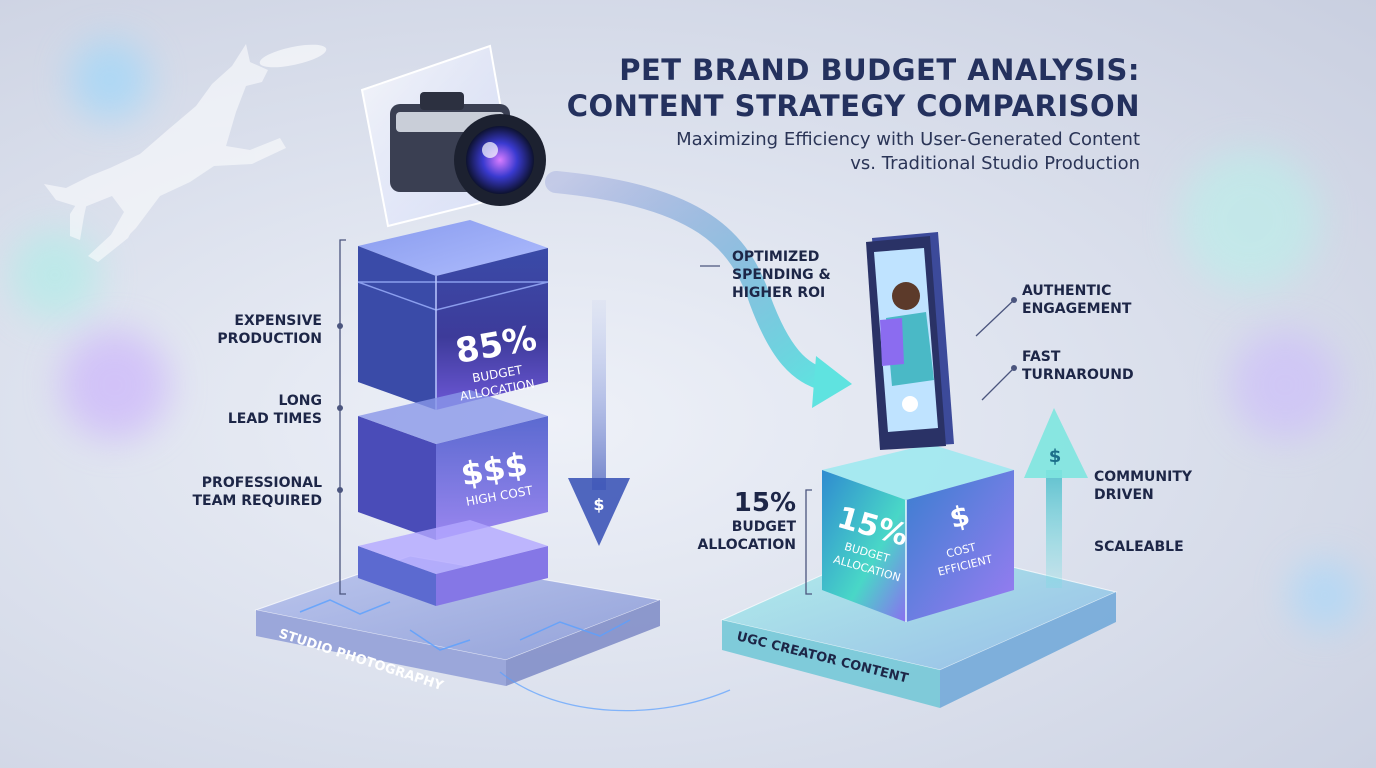 The image size is (1376, 768). I want to click on camera-icon, so click(453, 136).